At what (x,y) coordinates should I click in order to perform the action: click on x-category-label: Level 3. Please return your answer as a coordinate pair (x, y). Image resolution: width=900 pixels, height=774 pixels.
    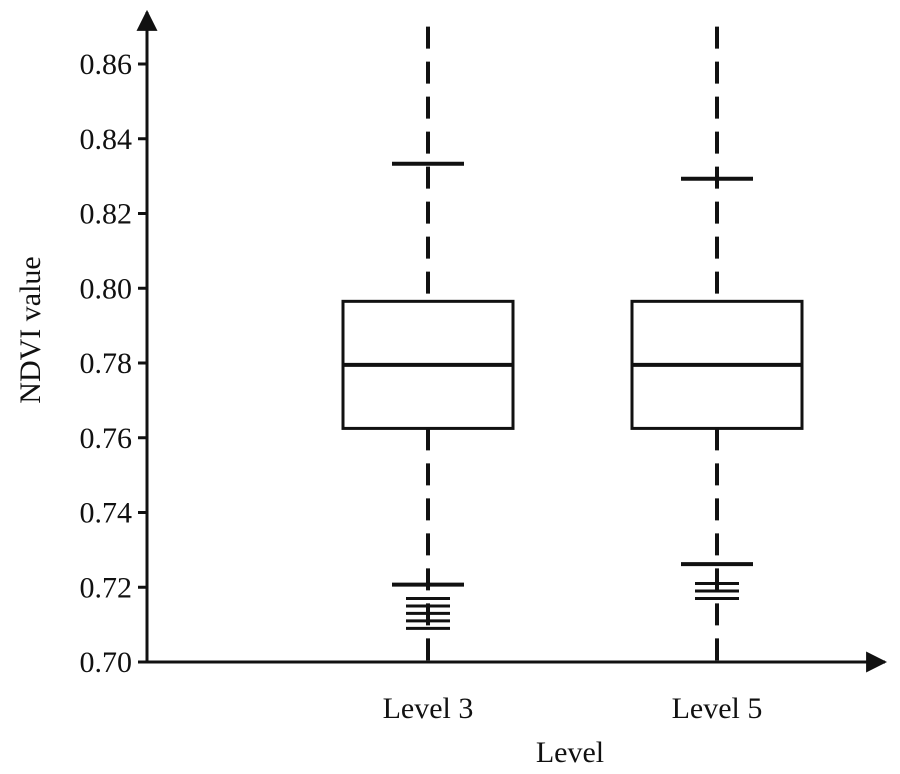
    Looking at the image, I should click on (428, 708).